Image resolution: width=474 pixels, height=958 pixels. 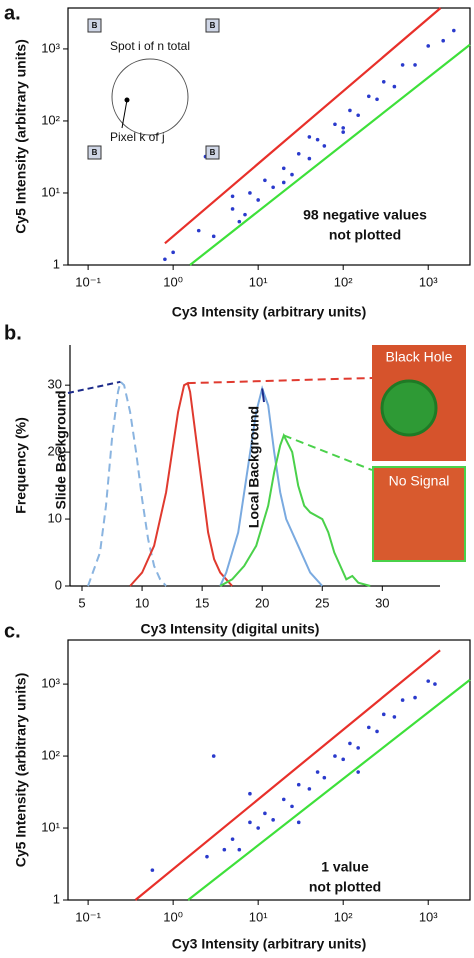 What do you see at coordinates (124, 114) in the screenshot?
I see `pixel-leader` at bounding box center [124, 114].